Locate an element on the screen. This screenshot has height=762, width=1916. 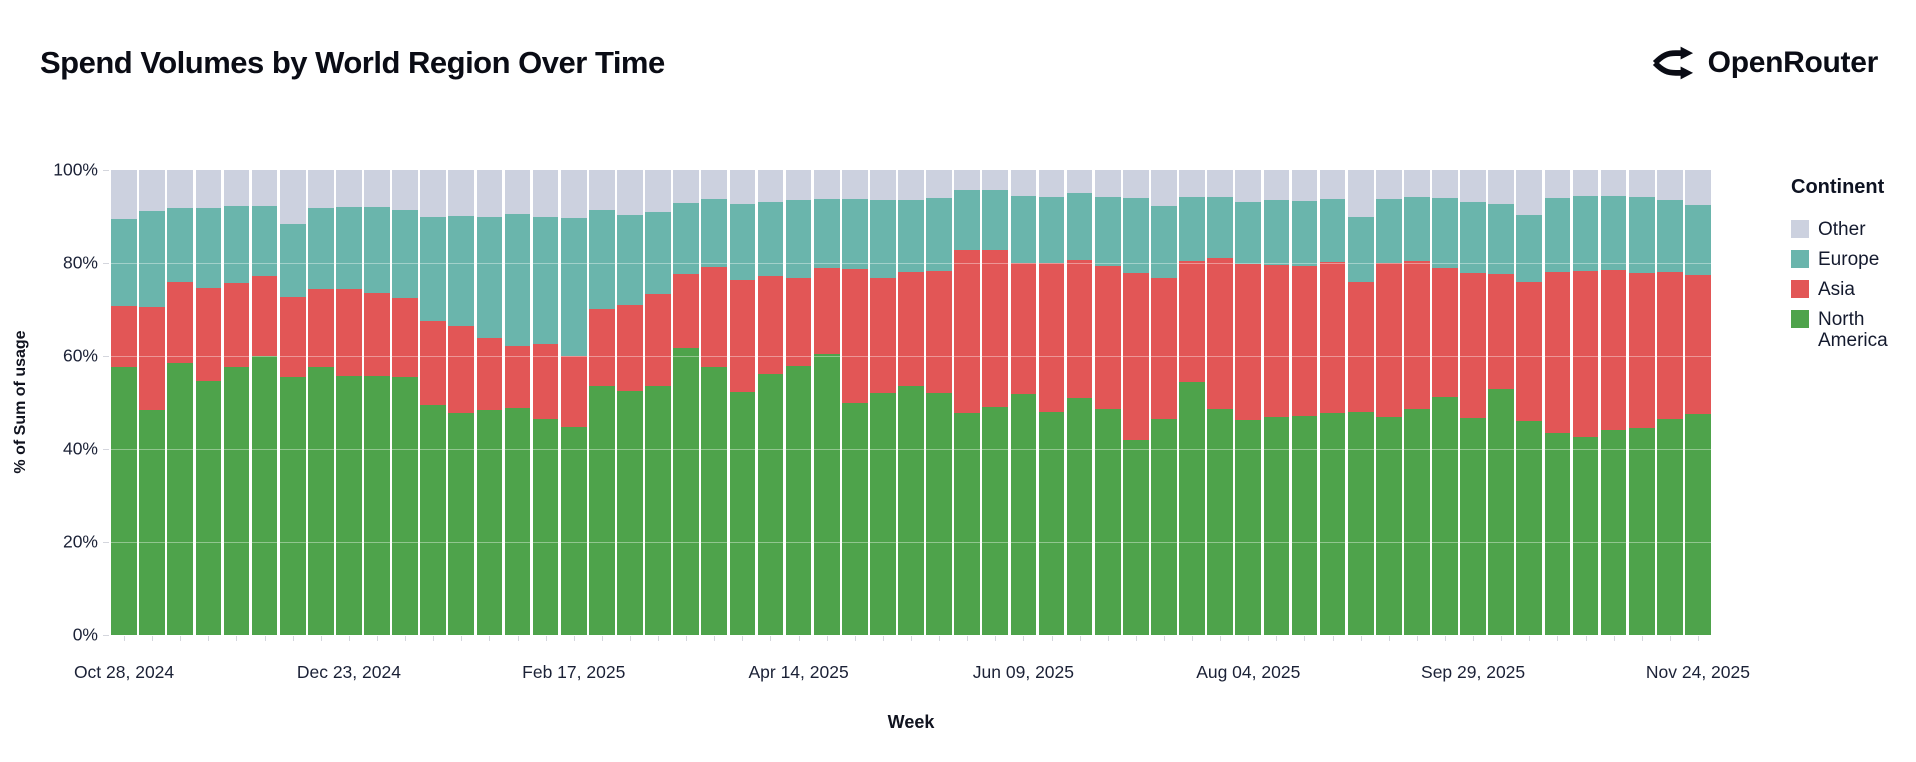
bar-week-Feb-03-2025 is located at coordinates (517, 402).